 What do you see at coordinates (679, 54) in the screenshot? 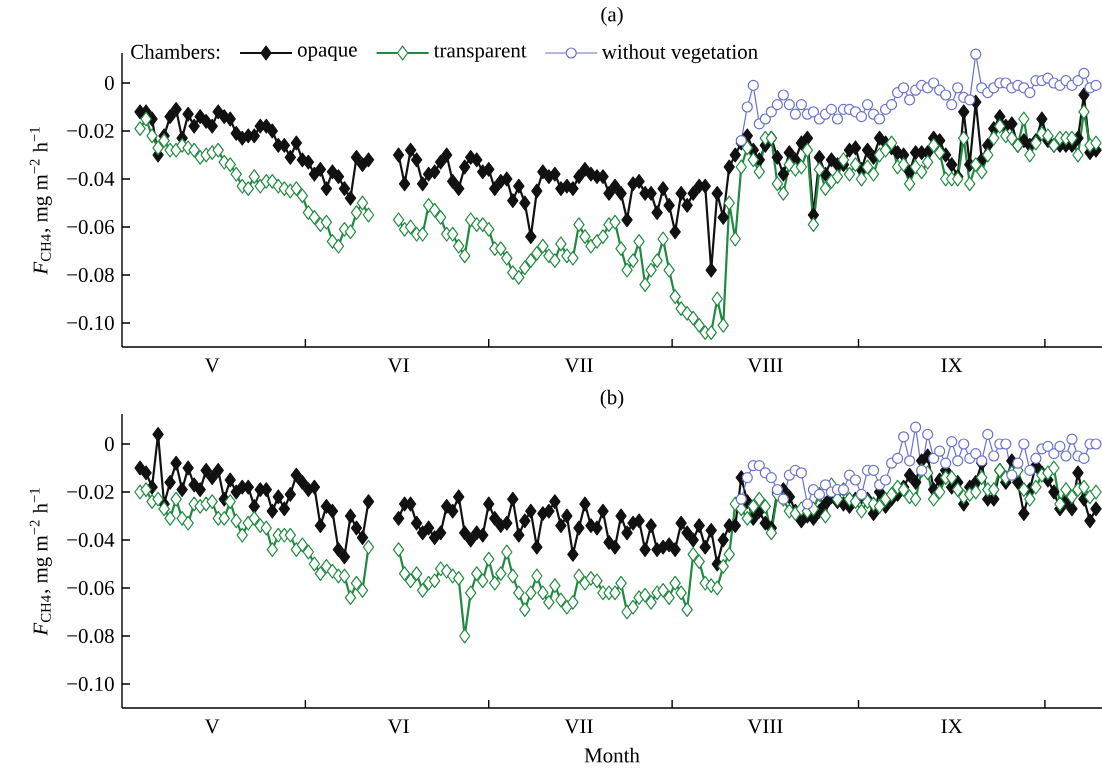
I see `legend-label: without vegetation` at bounding box center [679, 54].